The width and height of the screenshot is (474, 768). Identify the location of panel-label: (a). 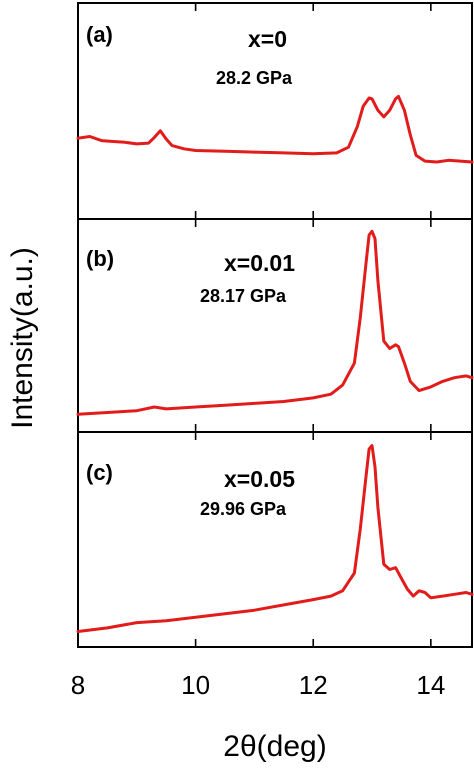
(99, 34).